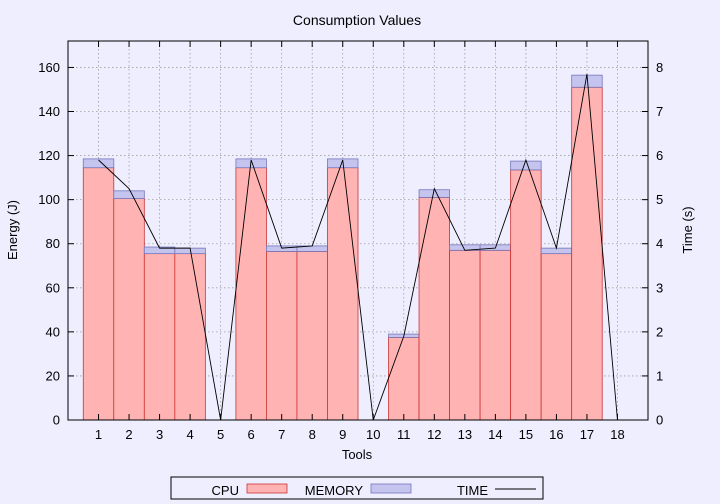 The image size is (720, 504). What do you see at coordinates (373, 434) in the screenshot?
I see `x-tick-label: 10` at bounding box center [373, 434].